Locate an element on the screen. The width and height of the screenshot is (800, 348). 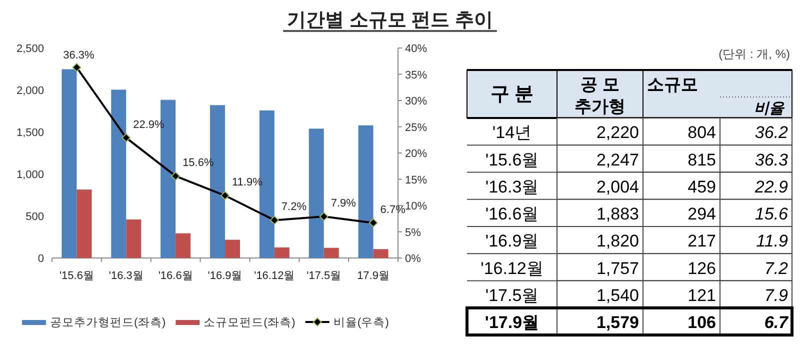
data-label: 1,757 is located at coordinates (617, 268).